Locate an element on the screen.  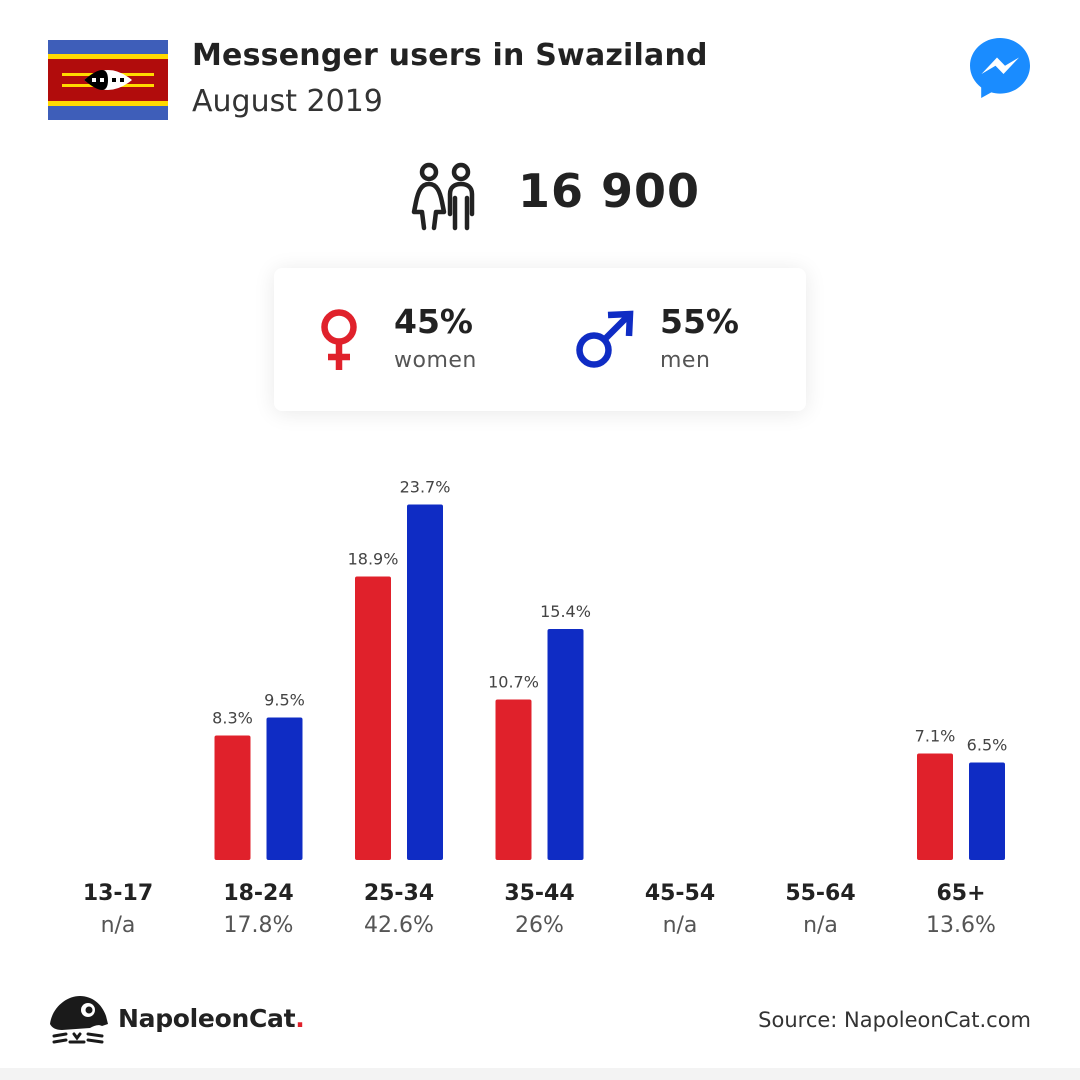
bar-label-women-65+: 7.1% is located at coordinates (935, 736).